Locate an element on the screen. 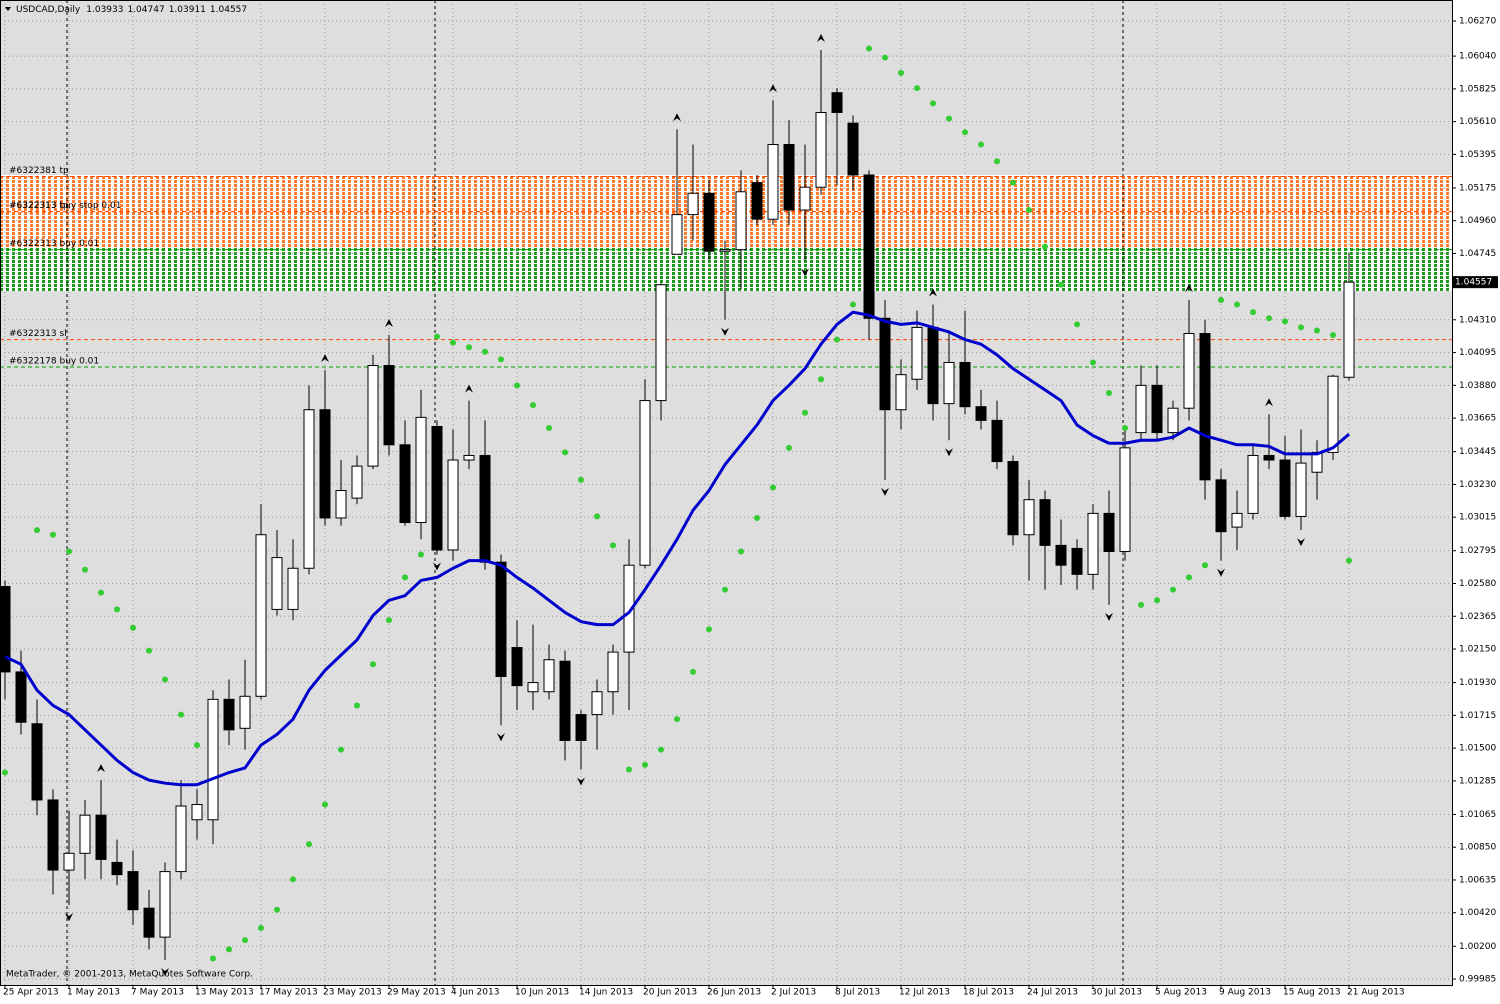 This screenshot has height=1004, width=1500. x-tick-label: 21 Aug 2013 is located at coordinates (1376, 993).